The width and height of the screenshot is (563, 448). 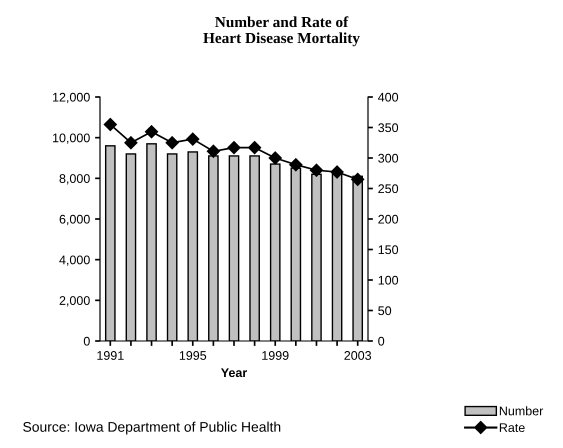 What do you see at coordinates (512, 427) in the screenshot?
I see `legend-label: Rate` at bounding box center [512, 427].